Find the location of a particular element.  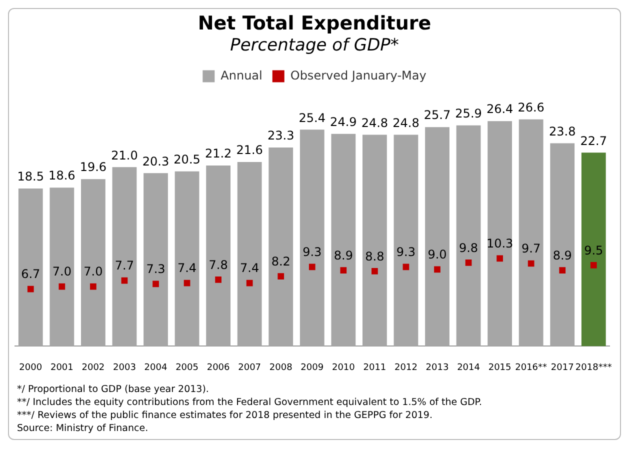

data-label: 9.3 is located at coordinates (312, 252).